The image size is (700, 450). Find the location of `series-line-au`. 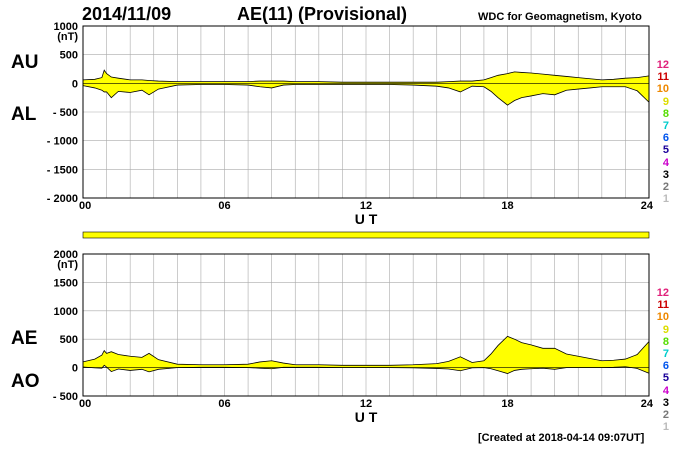

series-line-au is located at coordinates (366, 76).